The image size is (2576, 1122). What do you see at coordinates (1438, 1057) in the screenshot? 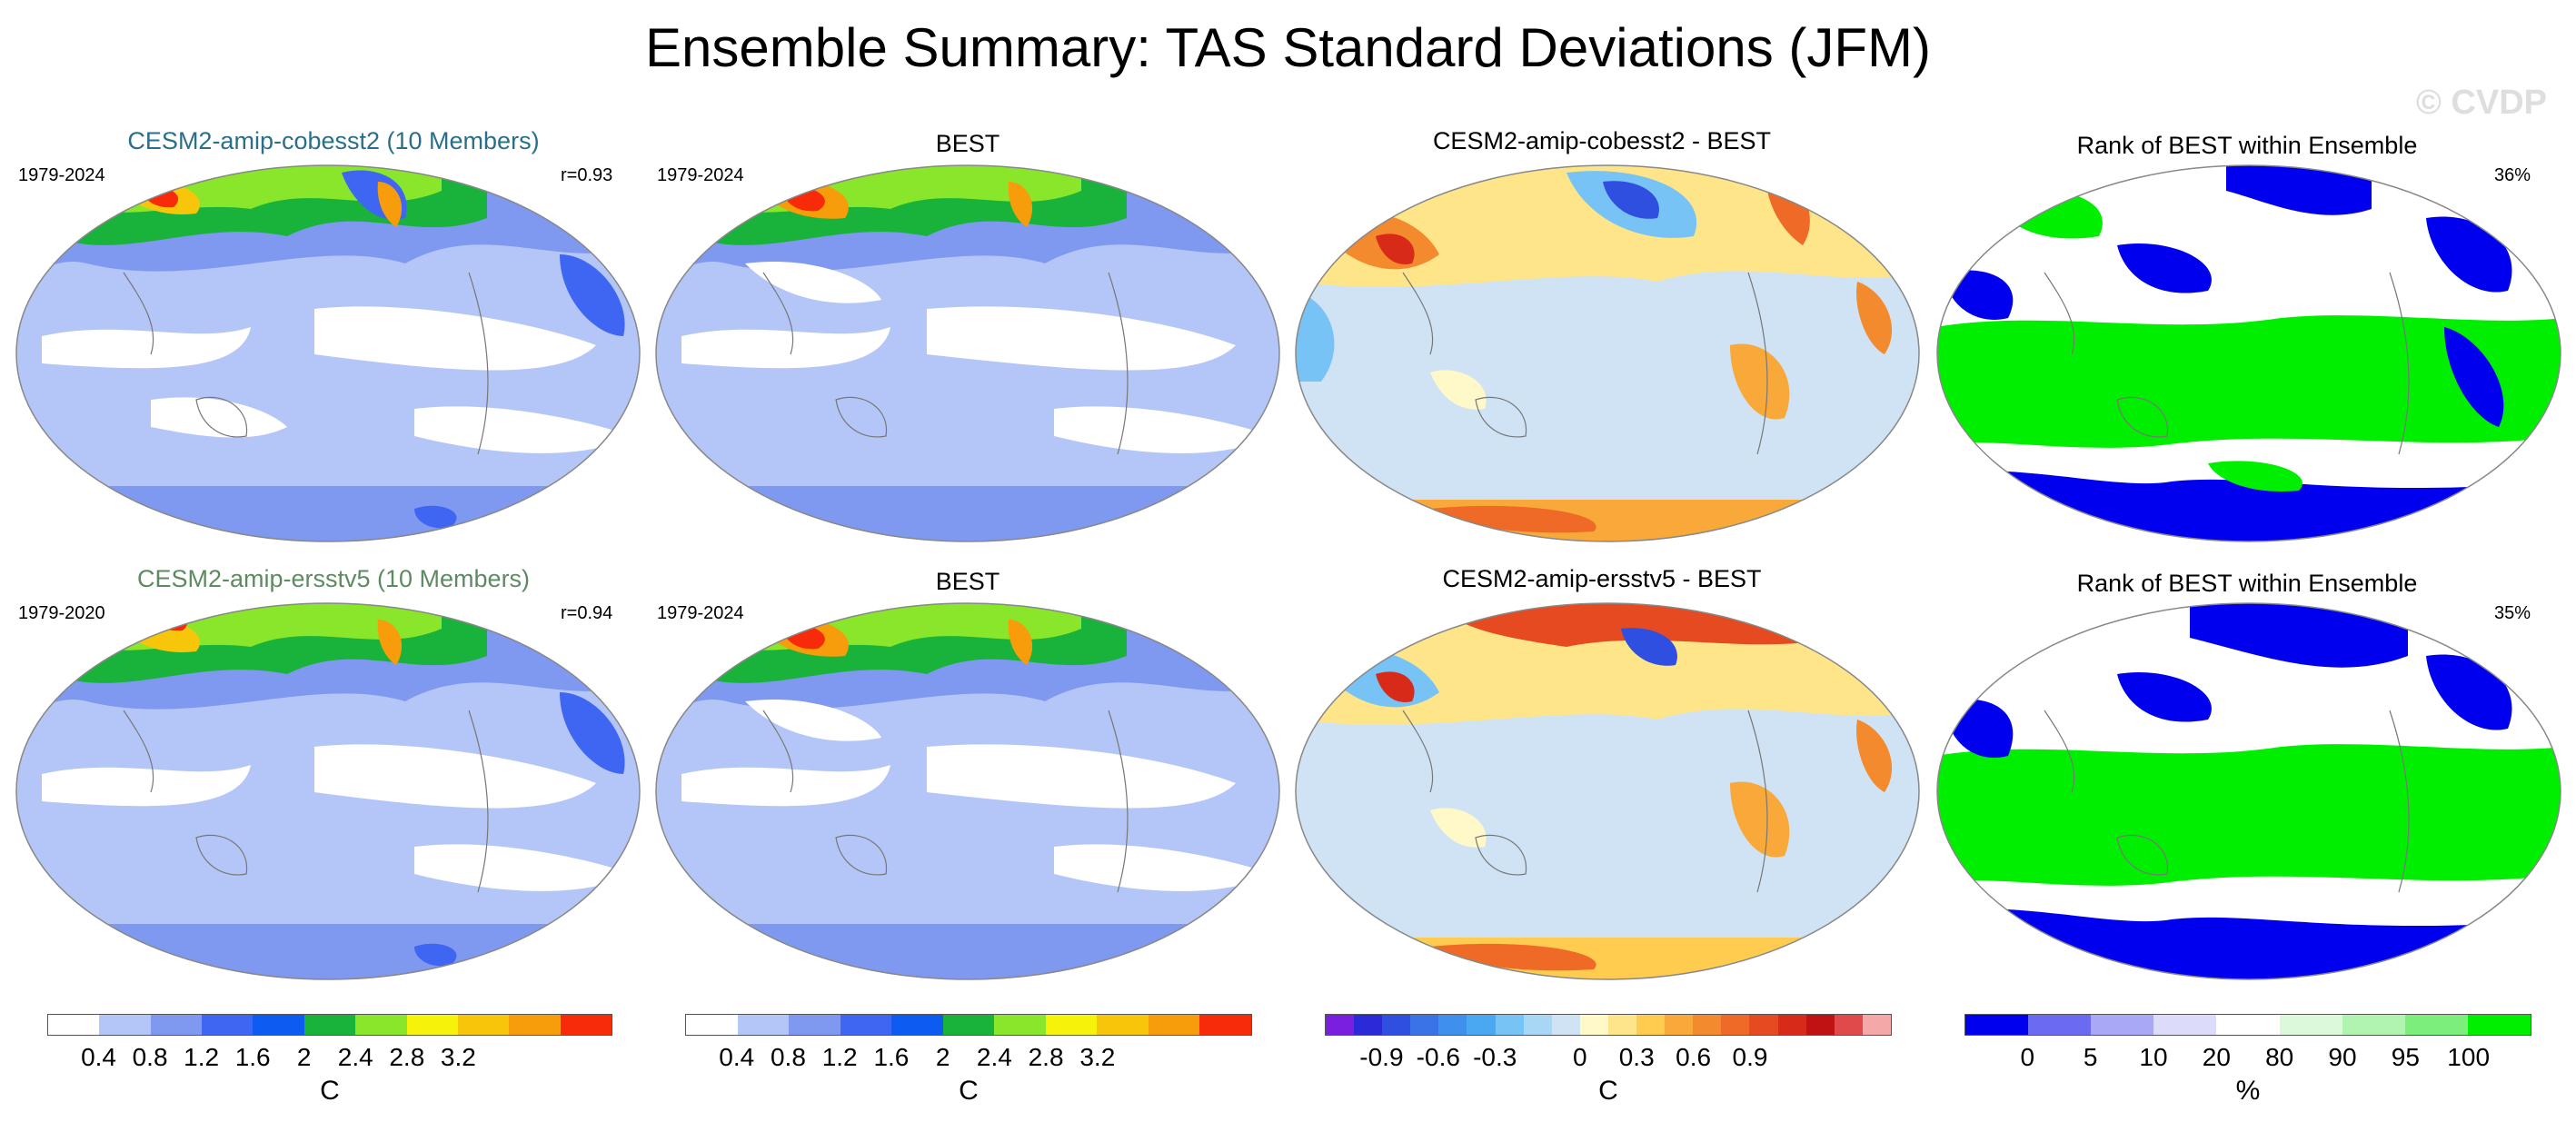
I see `diff-tick-label: -0.6` at bounding box center [1438, 1057].